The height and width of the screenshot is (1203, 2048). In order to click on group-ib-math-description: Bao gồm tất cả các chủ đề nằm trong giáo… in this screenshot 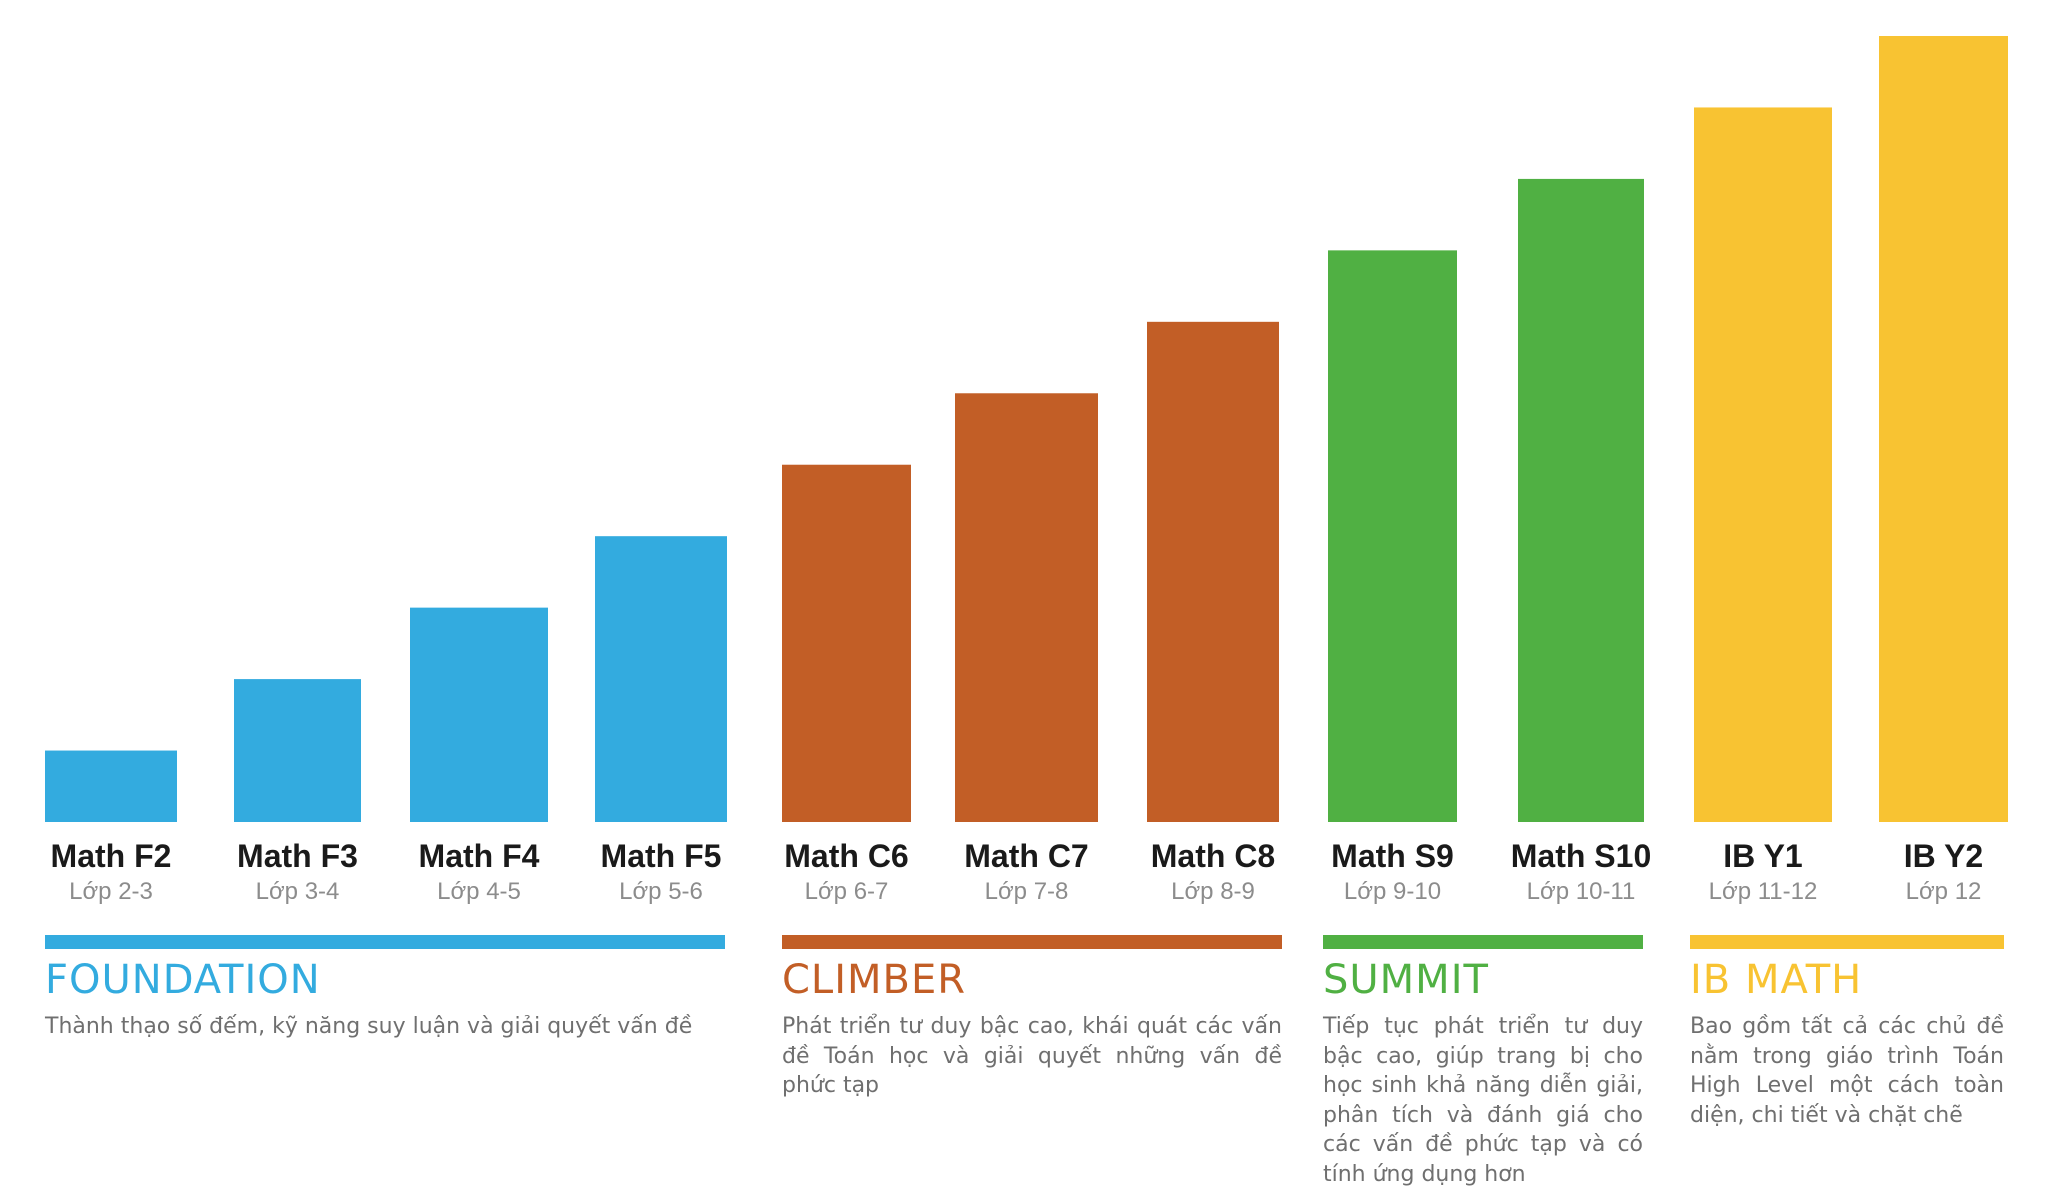, I will do `click(1847, 1071)`.